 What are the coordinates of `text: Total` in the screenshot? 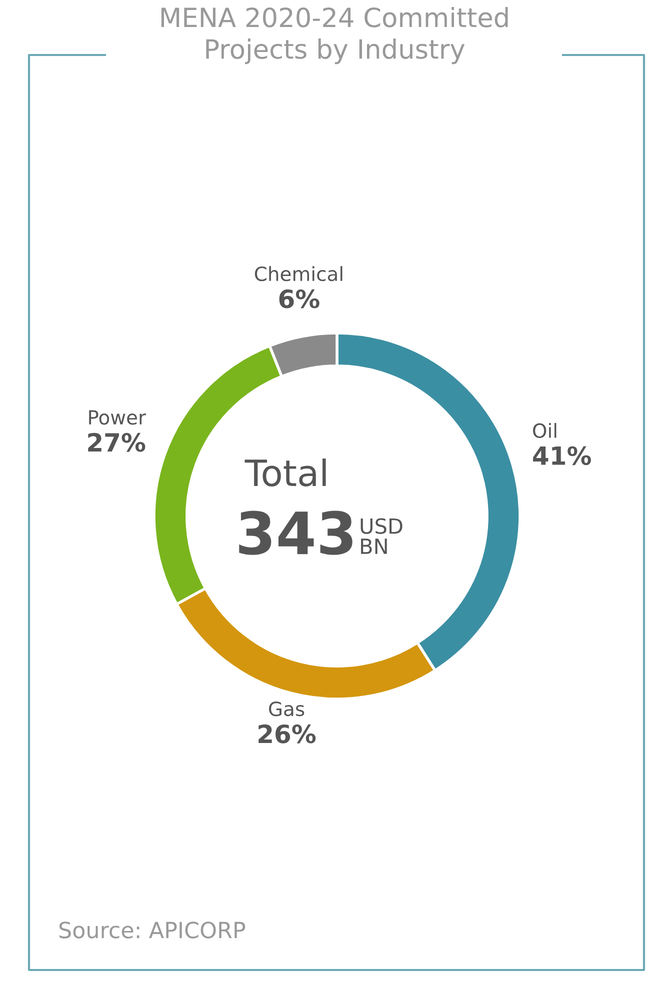 It's located at (285, 472).